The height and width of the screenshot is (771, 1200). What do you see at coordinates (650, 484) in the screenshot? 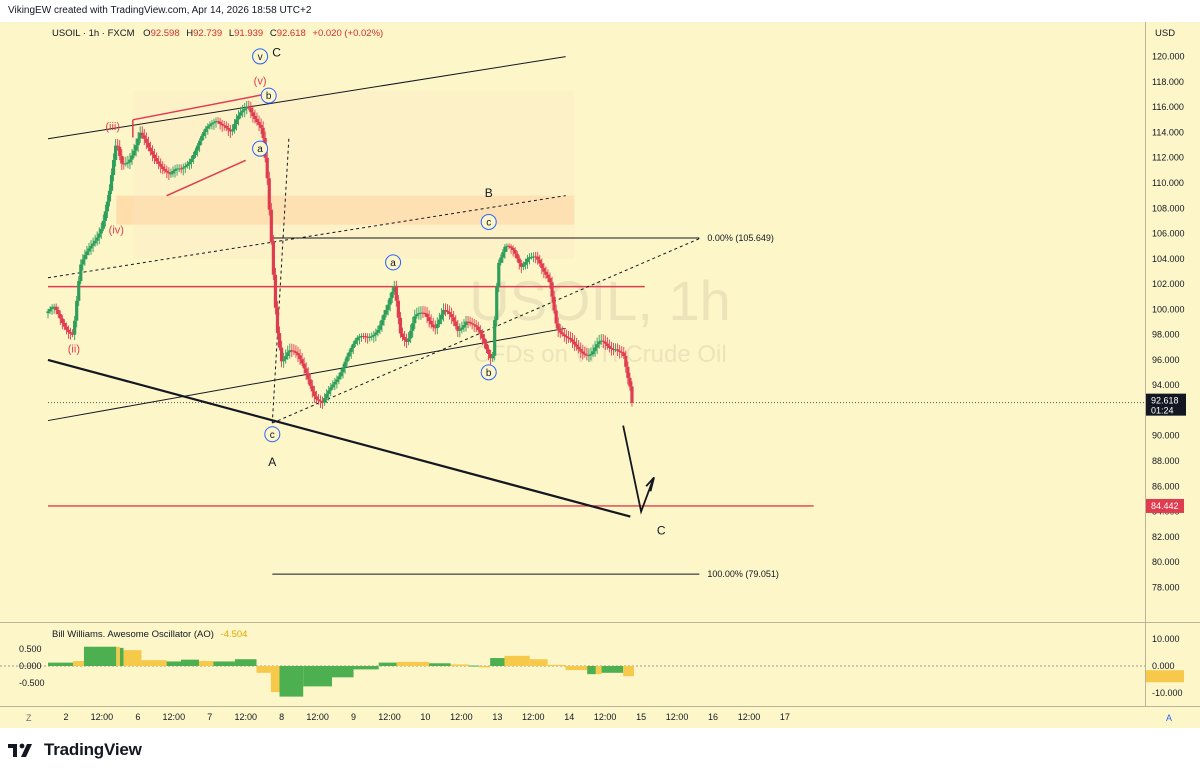
I see `projection-arrow-head` at bounding box center [650, 484].